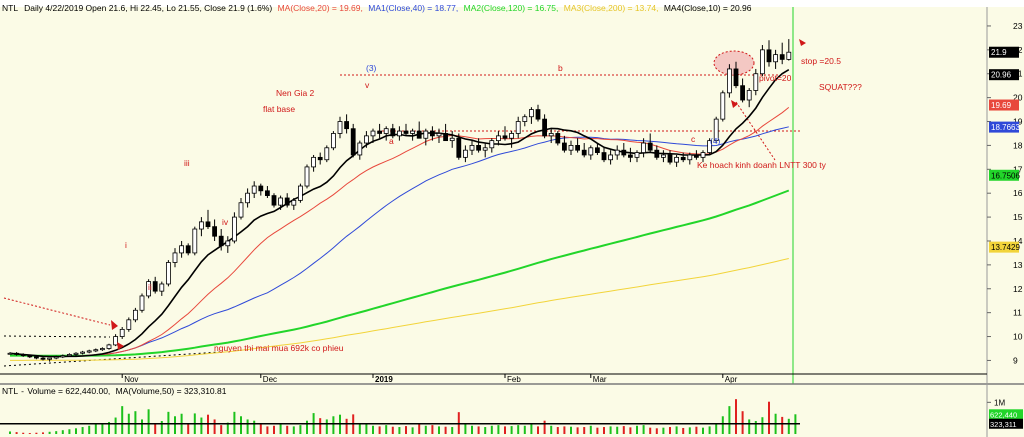 The width and height of the screenshot is (1024, 437). I want to click on price-tick-label: 16, so click(1018, 193).